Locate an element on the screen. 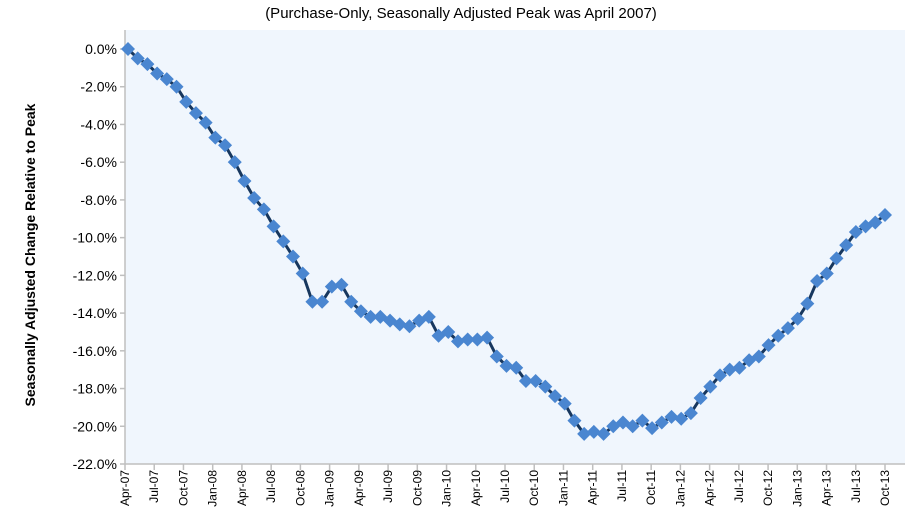 This screenshot has width=922, height=528. x-tick-label: Apr-08 is located at coordinates (242, 488).